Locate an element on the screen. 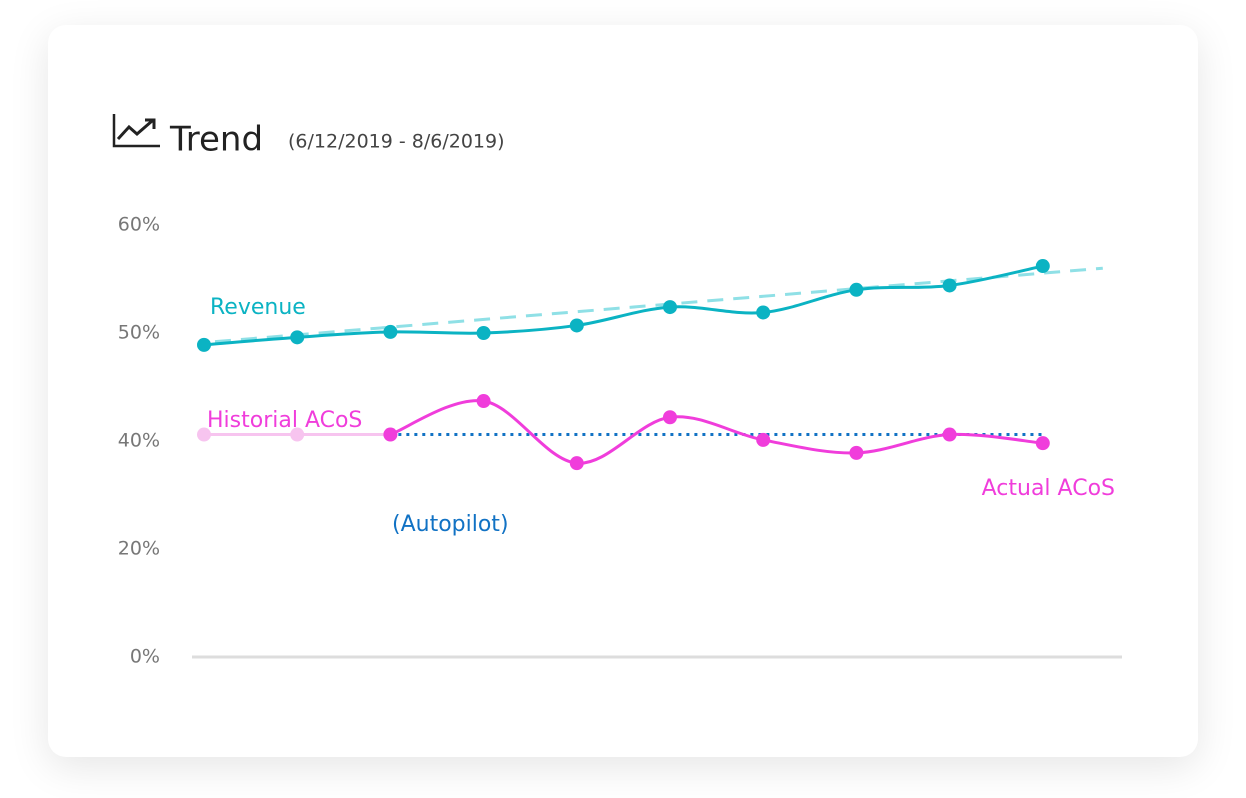  series-label: Actual ACoS is located at coordinates (1048, 488).